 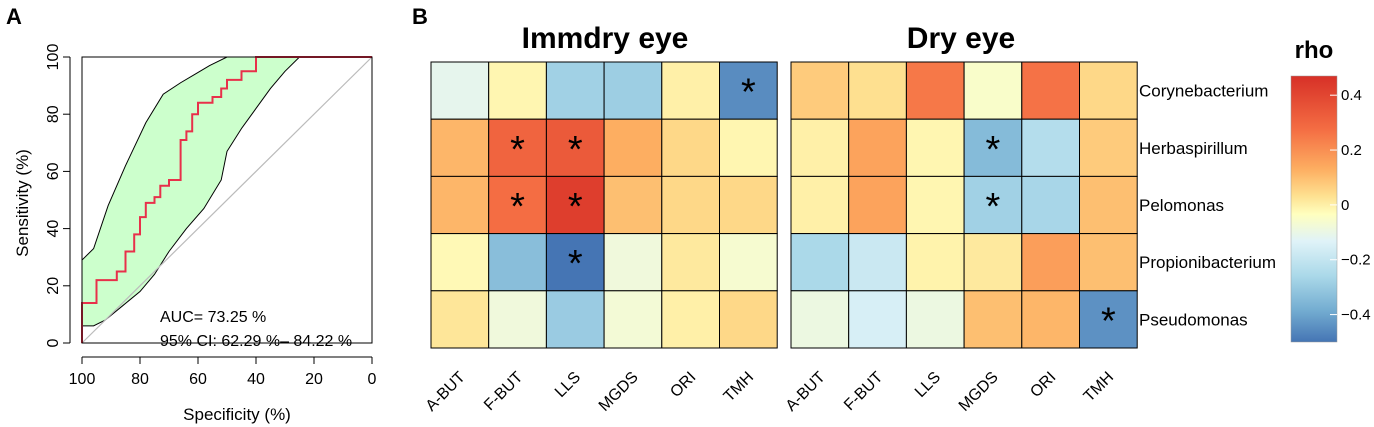 What do you see at coordinates (863, 391) in the screenshot?
I see `heatmap-column-label: F-BUT` at bounding box center [863, 391].